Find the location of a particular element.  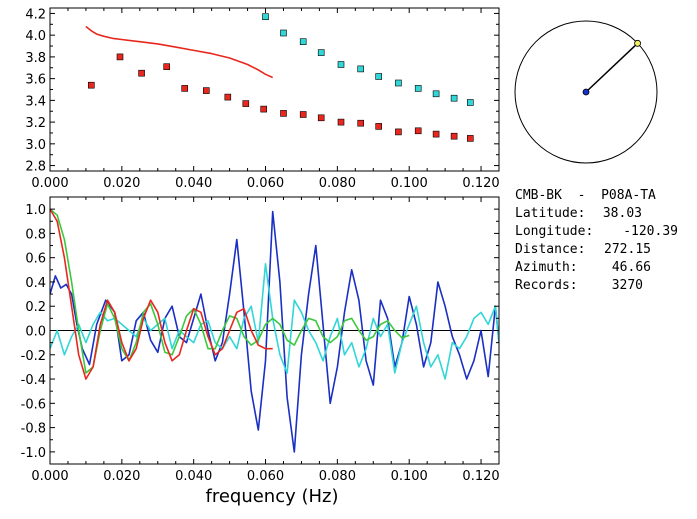

bottom-series-1-line is located at coordinates (274, 321).